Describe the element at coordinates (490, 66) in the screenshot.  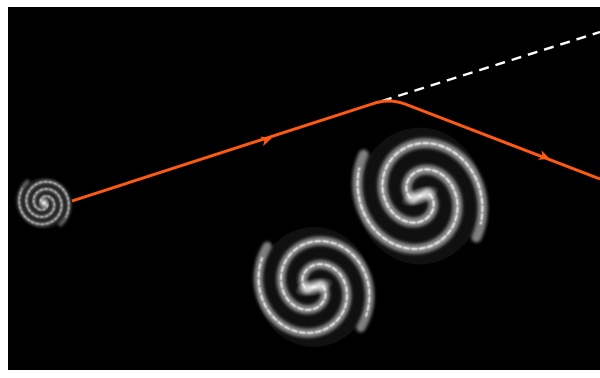
I see `undeflected-direction-dashed` at that location.